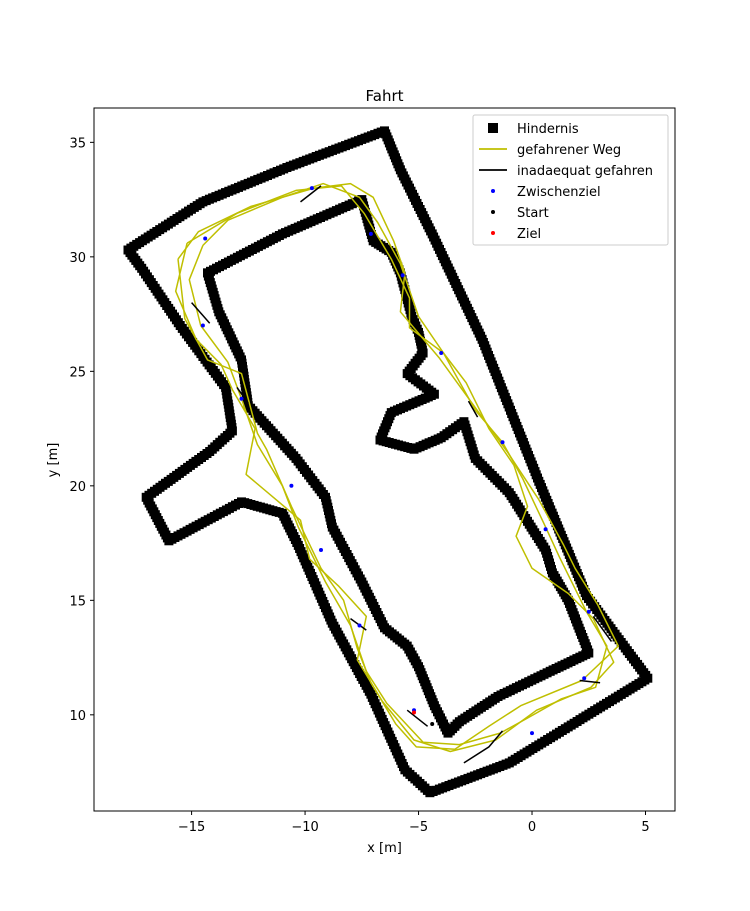 The height and width of the screenshot is (911, 750). I want to click on legend-label: Hindernis, so click(548, 129).